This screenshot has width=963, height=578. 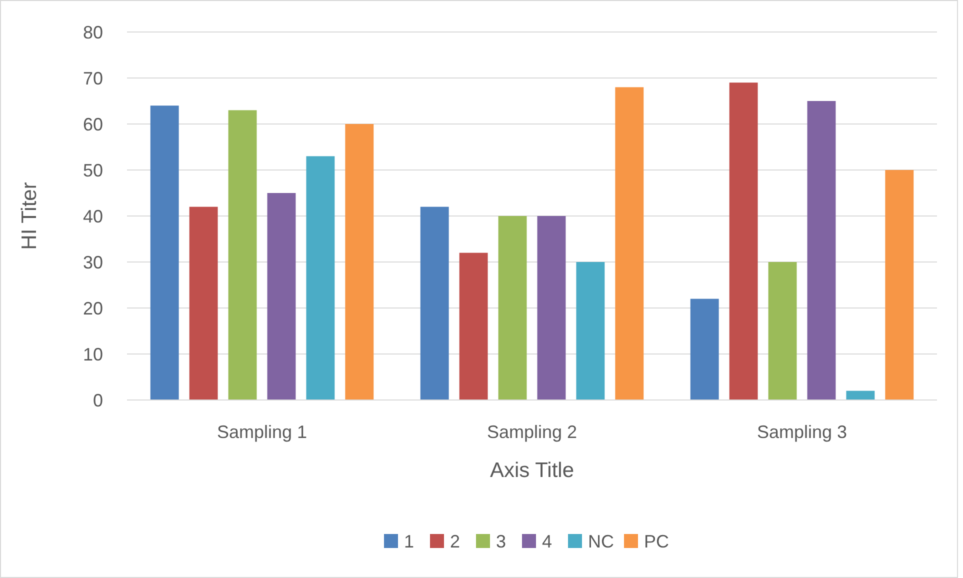 What do you see at coordinates (97, 400) in the screenshot?
I see `y-tick-label: 0` at bounding box center [97, 400].